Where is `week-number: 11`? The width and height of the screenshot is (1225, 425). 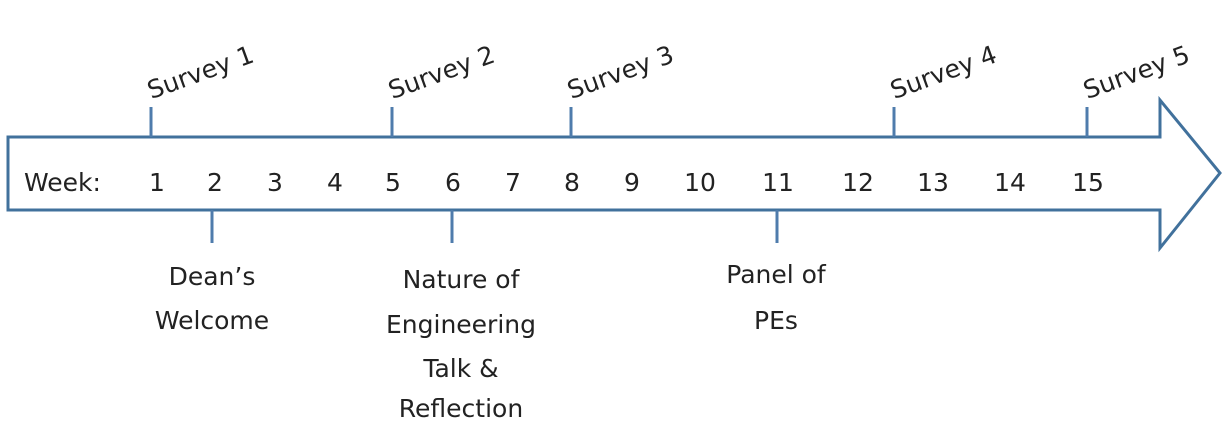 week-number: 11 is located at coordinates (778, 182).